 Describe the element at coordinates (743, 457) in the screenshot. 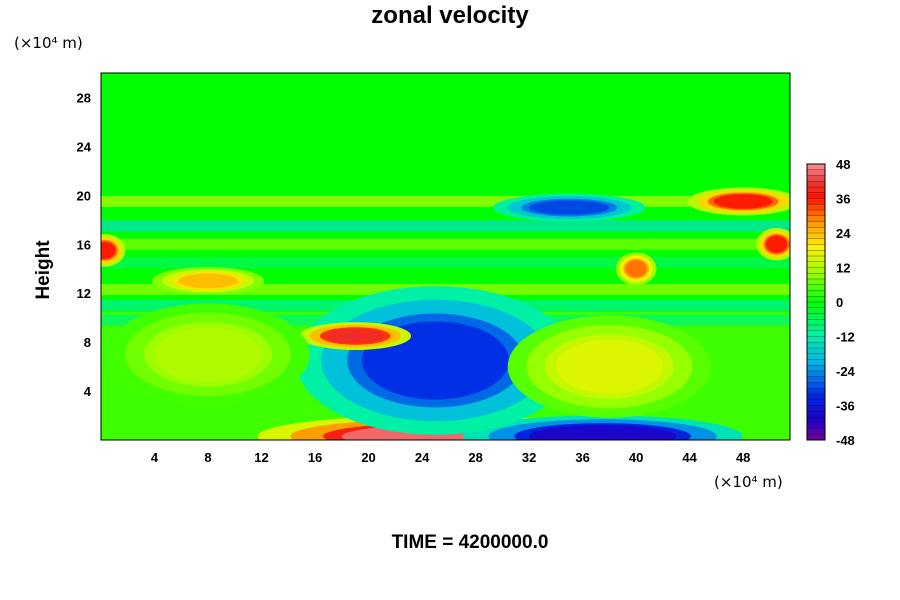

I see `x-tick-label: 48` at that location.